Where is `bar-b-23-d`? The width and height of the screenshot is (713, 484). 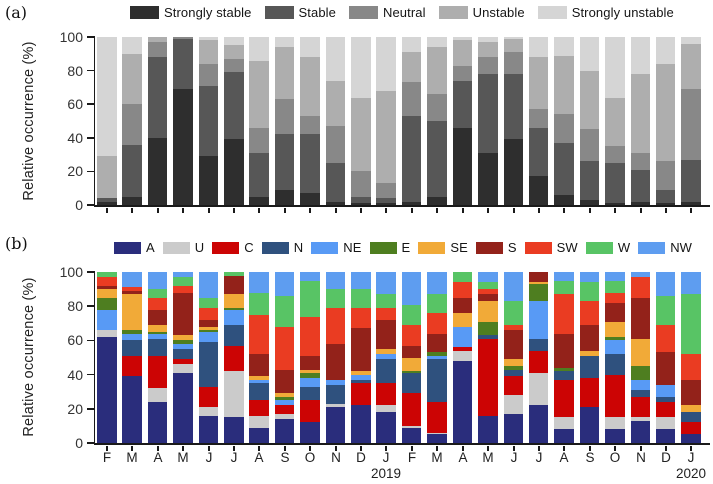
bar-b-23-d is located at coordinates (665, 357).